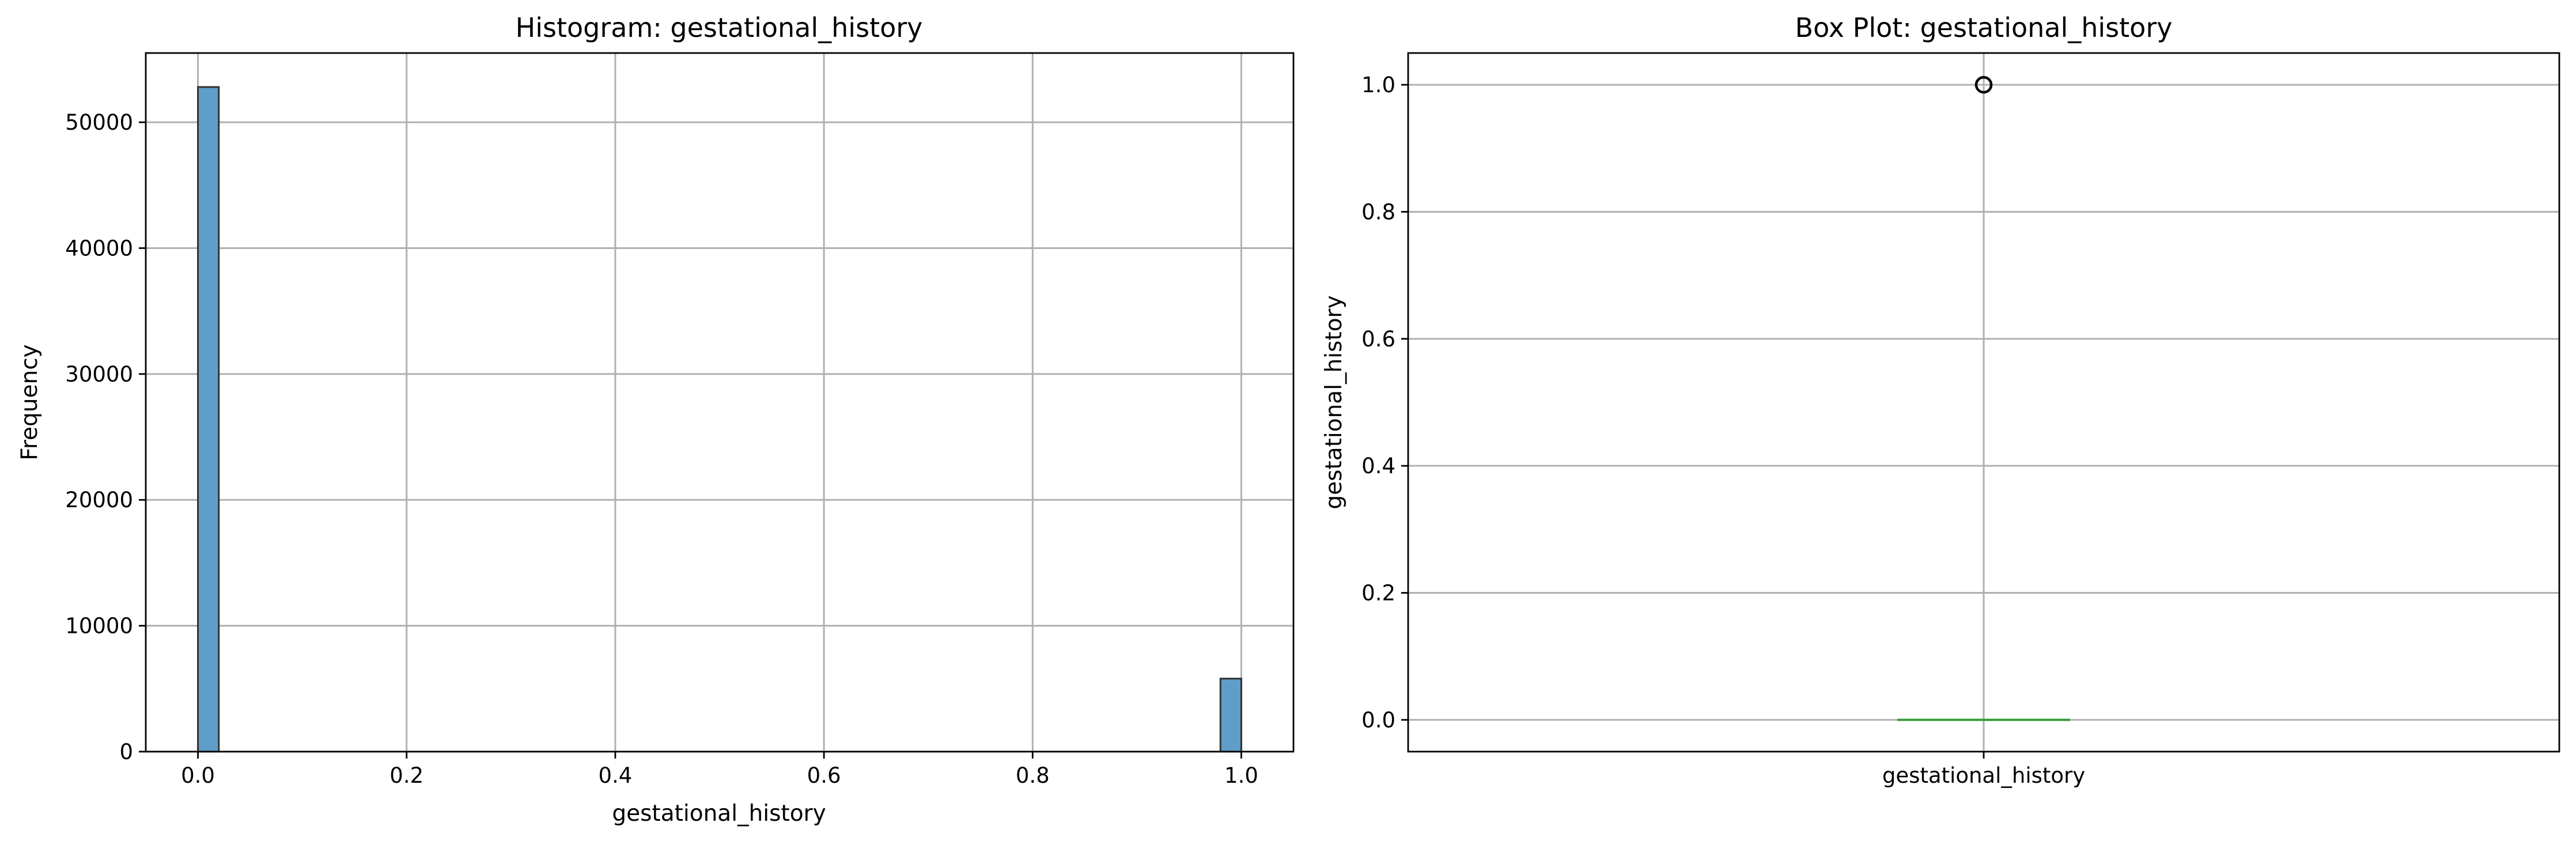  Describe the element at coordinates (1378, 593) in the screenshot. I see `boxplot-y-tick-label: 0.2` at that location.